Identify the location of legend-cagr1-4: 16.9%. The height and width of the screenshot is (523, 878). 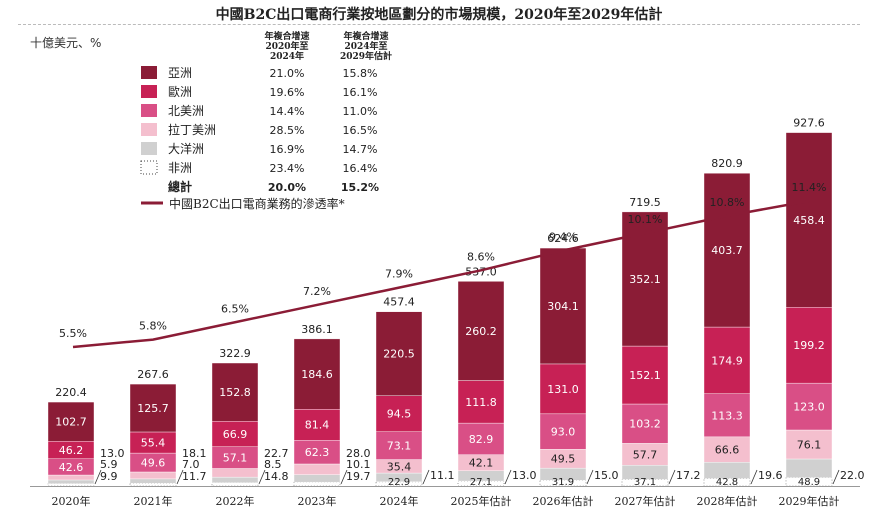
(287, 149).